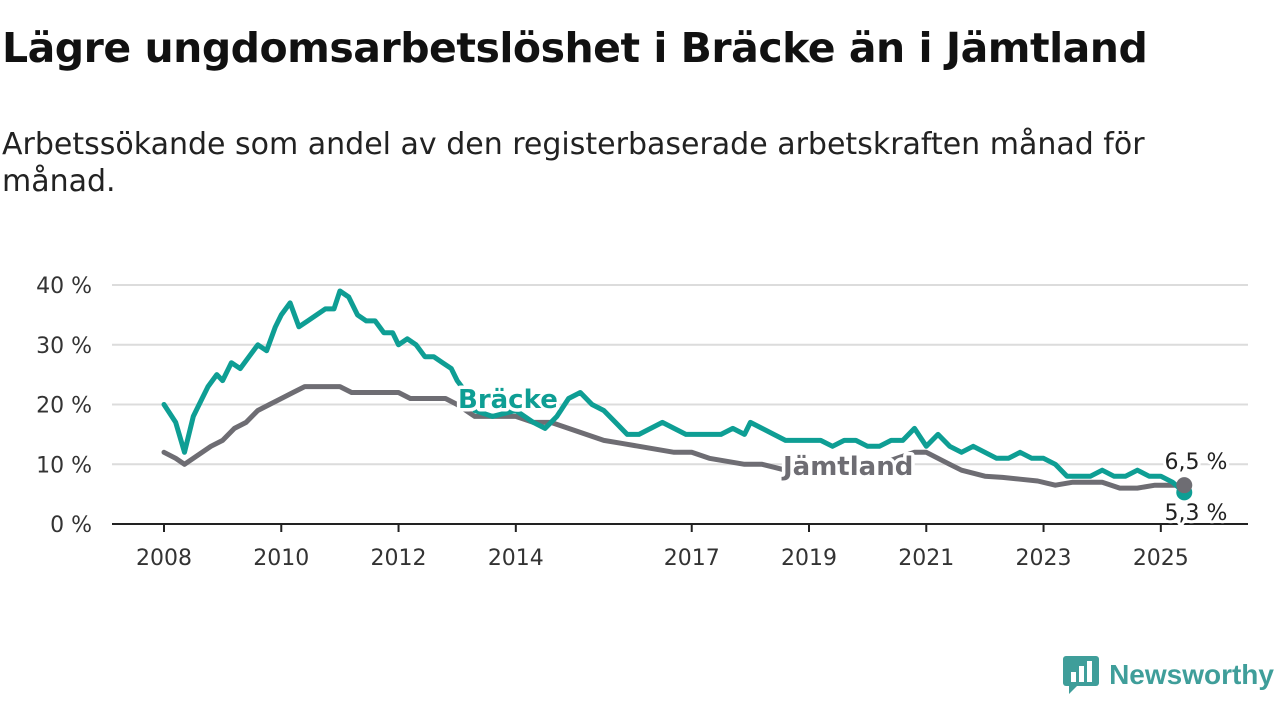  Describe the element at coordinates (847, 467) in the screenshot. I see `series-label-jamtland: Jämtland` at that location.